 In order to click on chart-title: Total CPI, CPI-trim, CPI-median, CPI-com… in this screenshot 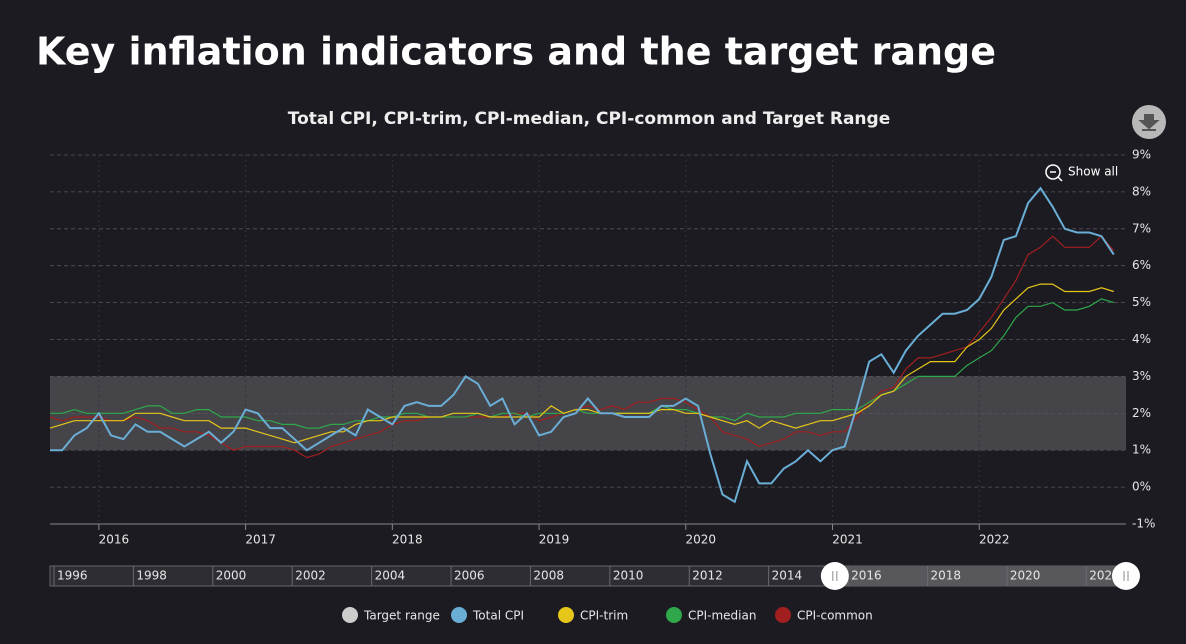, I will do `click(589, 119)`.